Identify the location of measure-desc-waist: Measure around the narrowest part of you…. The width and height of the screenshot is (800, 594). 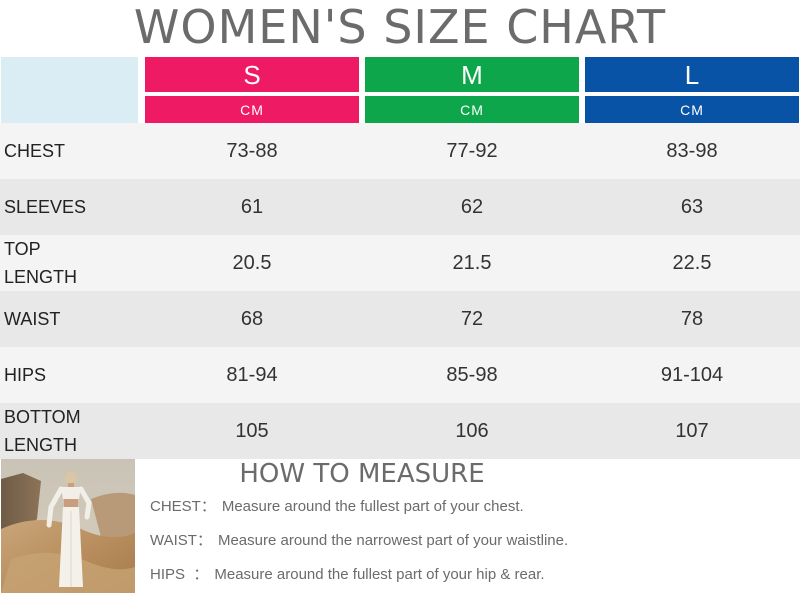
(393, 540).